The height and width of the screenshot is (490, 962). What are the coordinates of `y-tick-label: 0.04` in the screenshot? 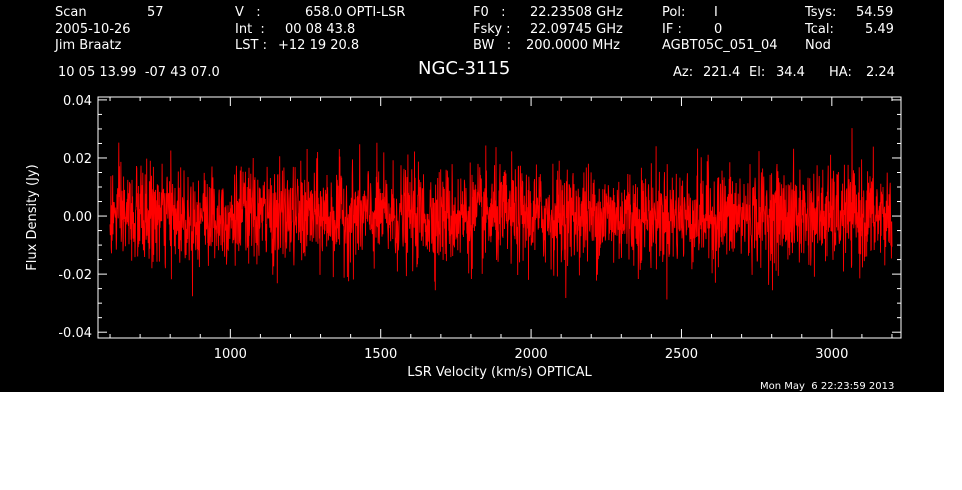 It's located at (77, 101).